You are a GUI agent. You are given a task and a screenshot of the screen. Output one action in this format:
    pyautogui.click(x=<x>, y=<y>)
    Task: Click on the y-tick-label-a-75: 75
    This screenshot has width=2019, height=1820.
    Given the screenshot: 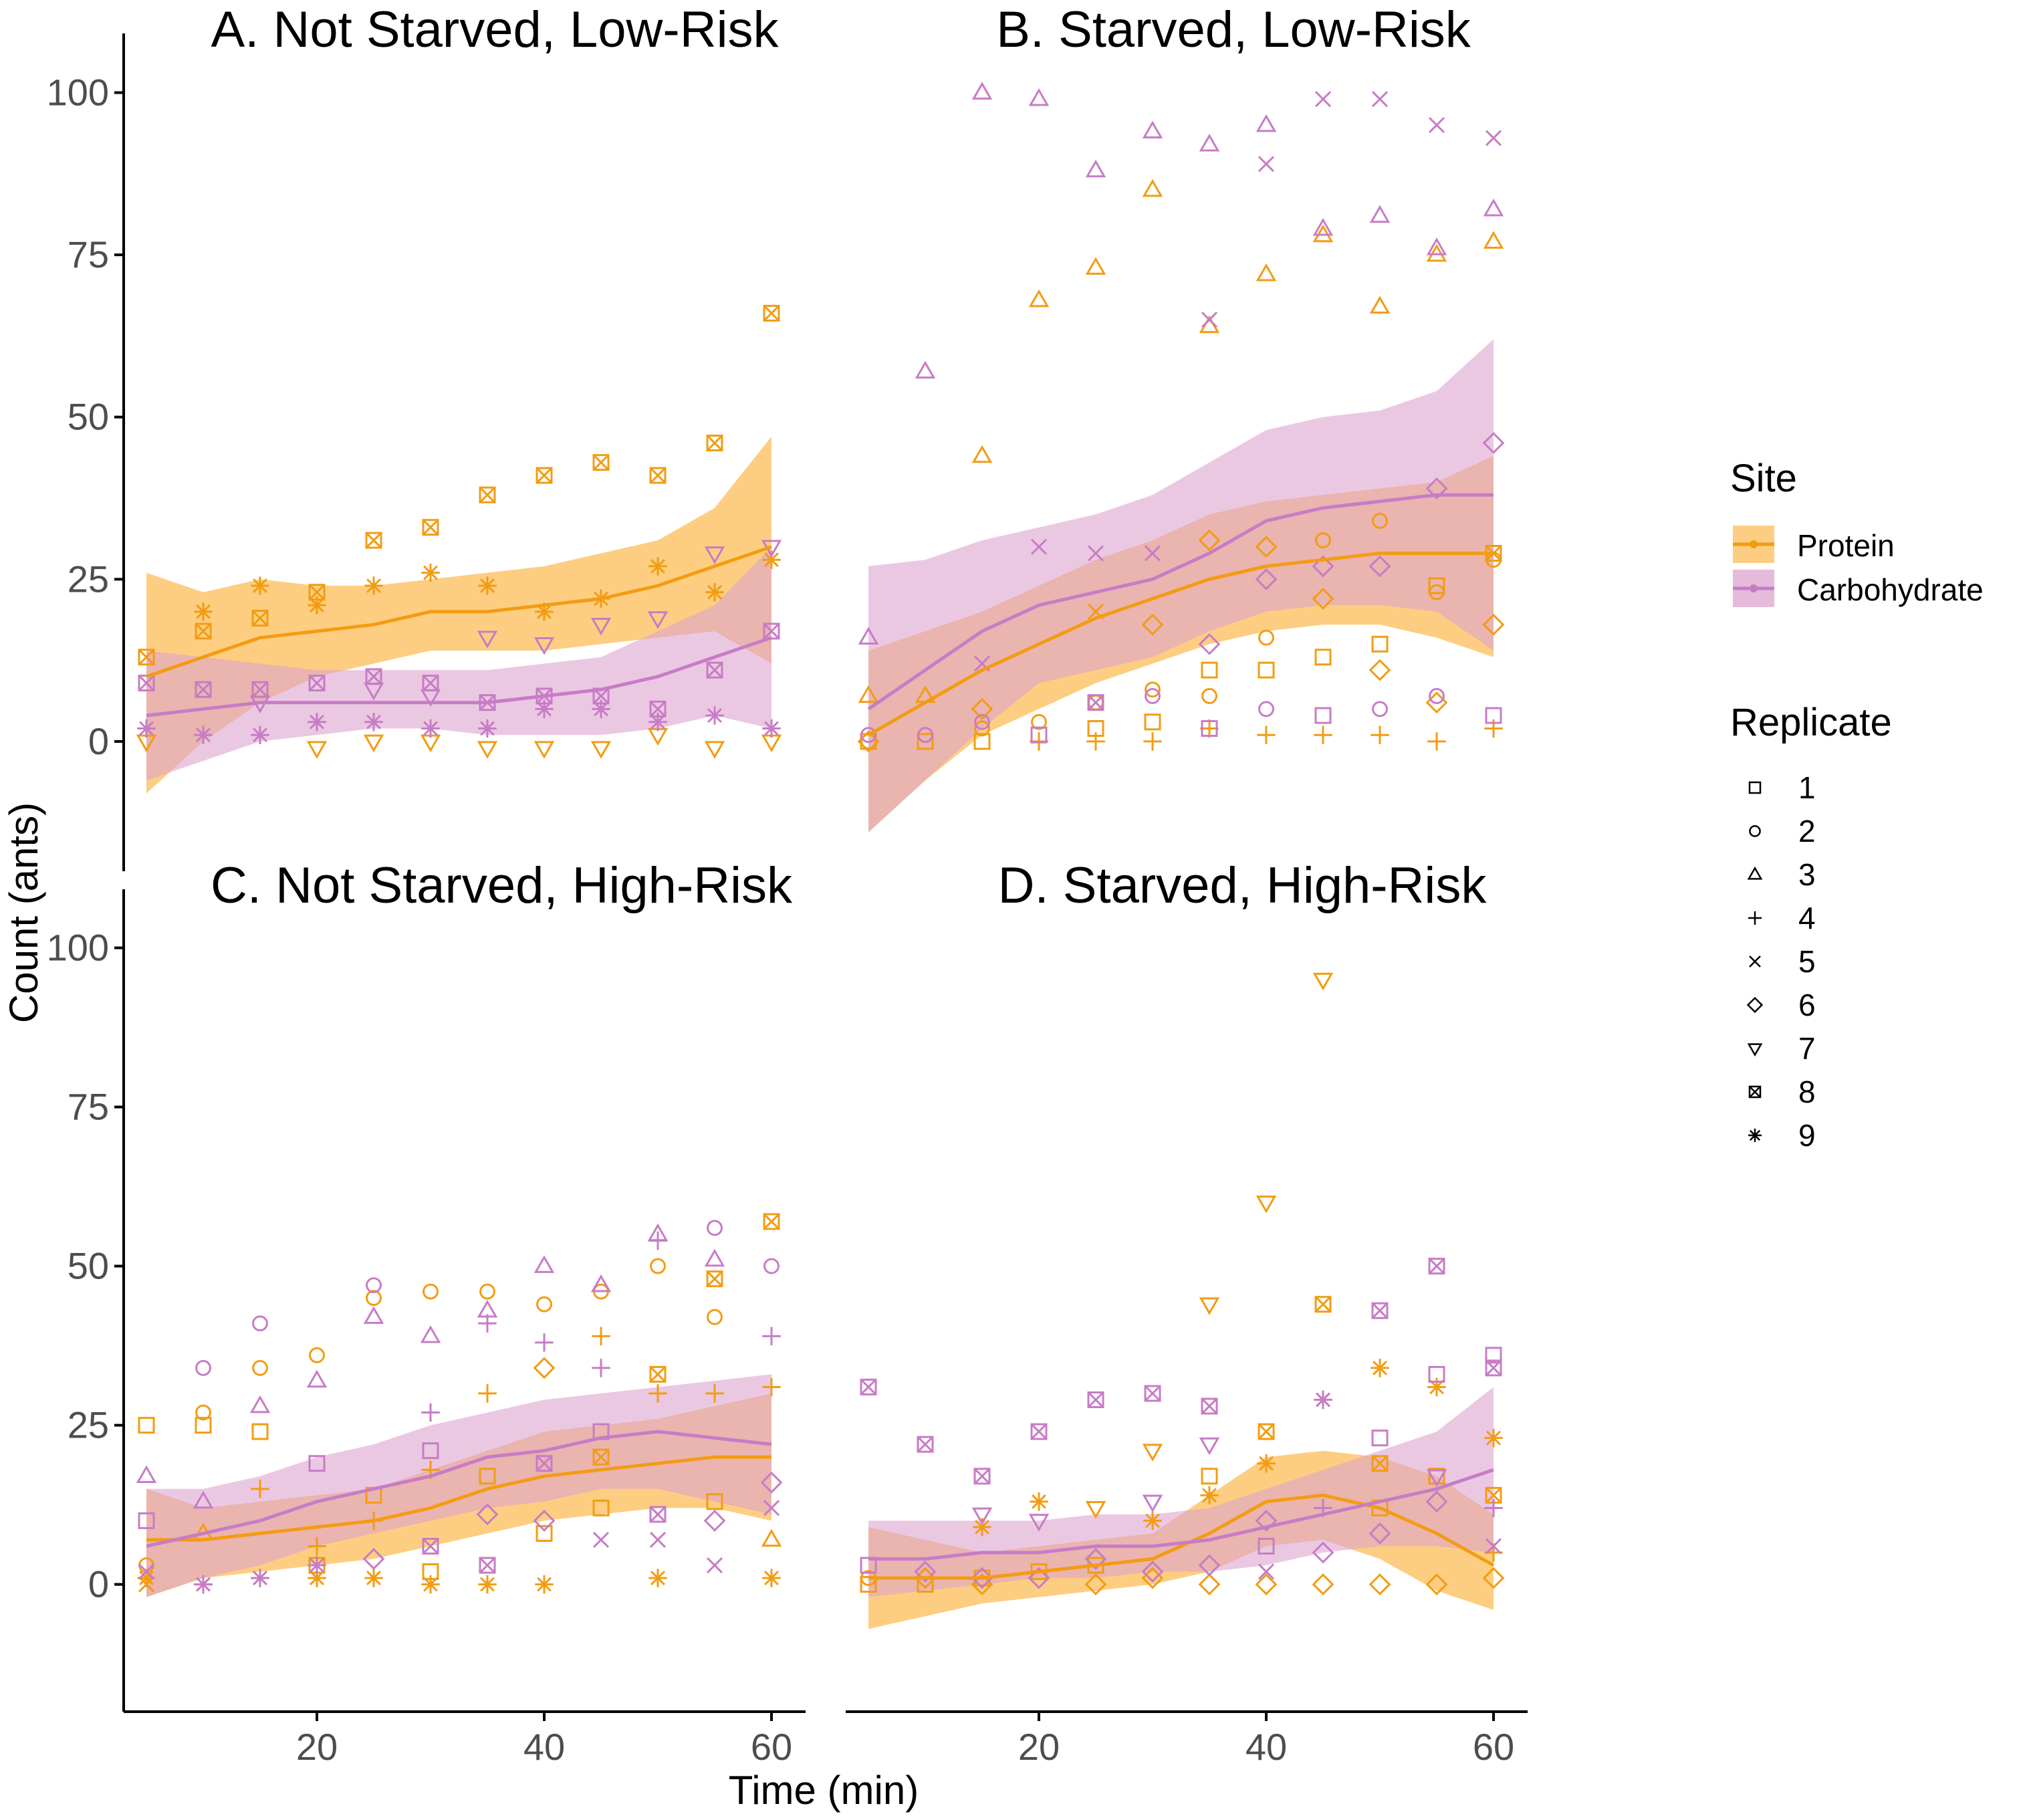 What is the action you would take?
    pyautogui.click(x=88, y=254)
    